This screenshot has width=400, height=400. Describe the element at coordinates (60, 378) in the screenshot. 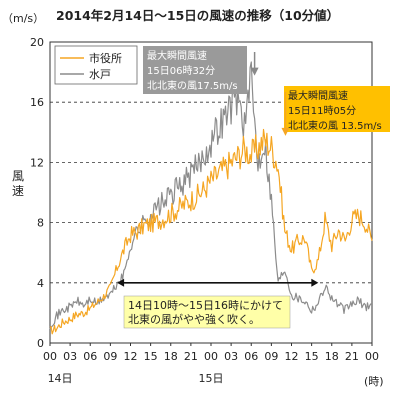

I see `day-label: 14日` at that location.